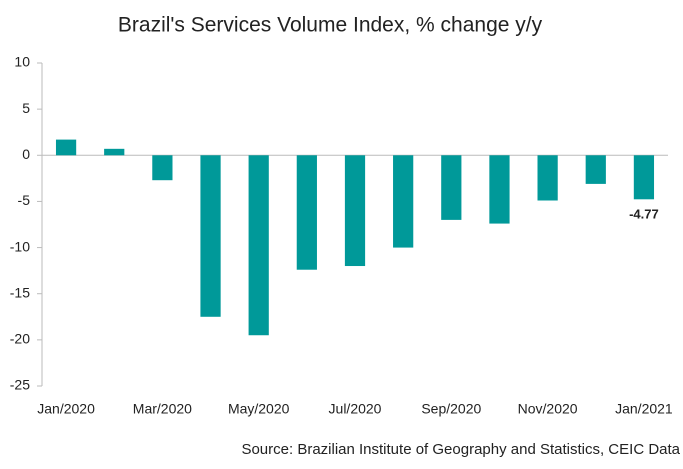 The width and height of the screenshot is (683, 469). What do you see at coordinates (26, 154) in the screenshot?
I see `y-tick-label: 0` at bounding box center [26, 154].